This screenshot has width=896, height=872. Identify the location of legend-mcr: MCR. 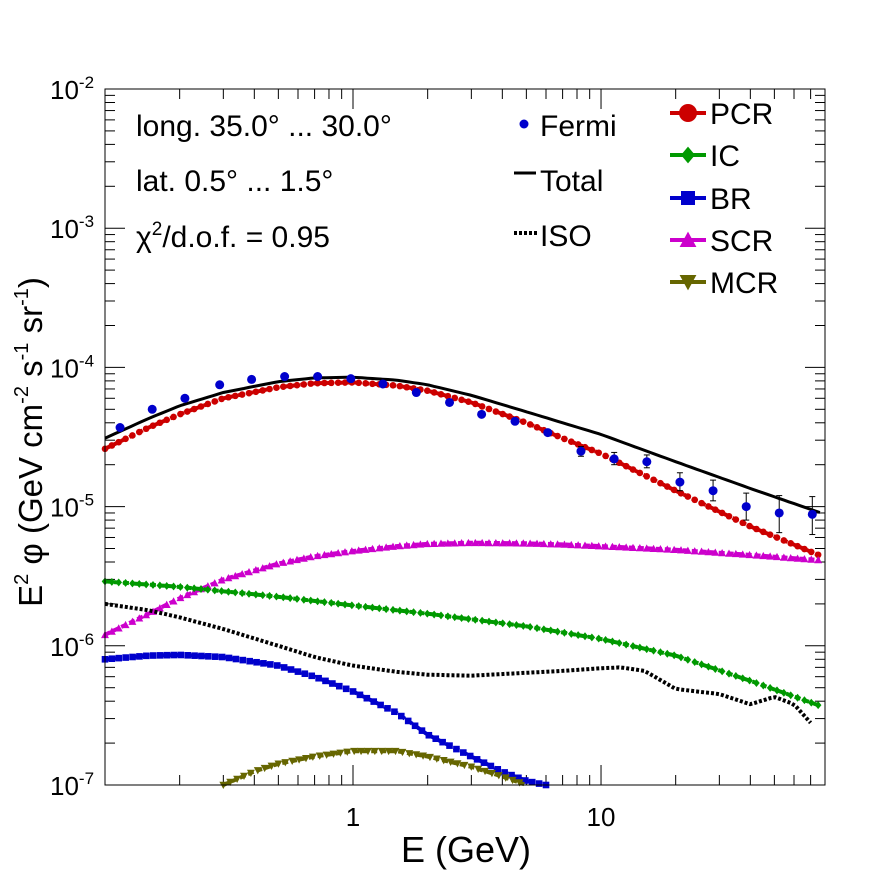
(724, 283).